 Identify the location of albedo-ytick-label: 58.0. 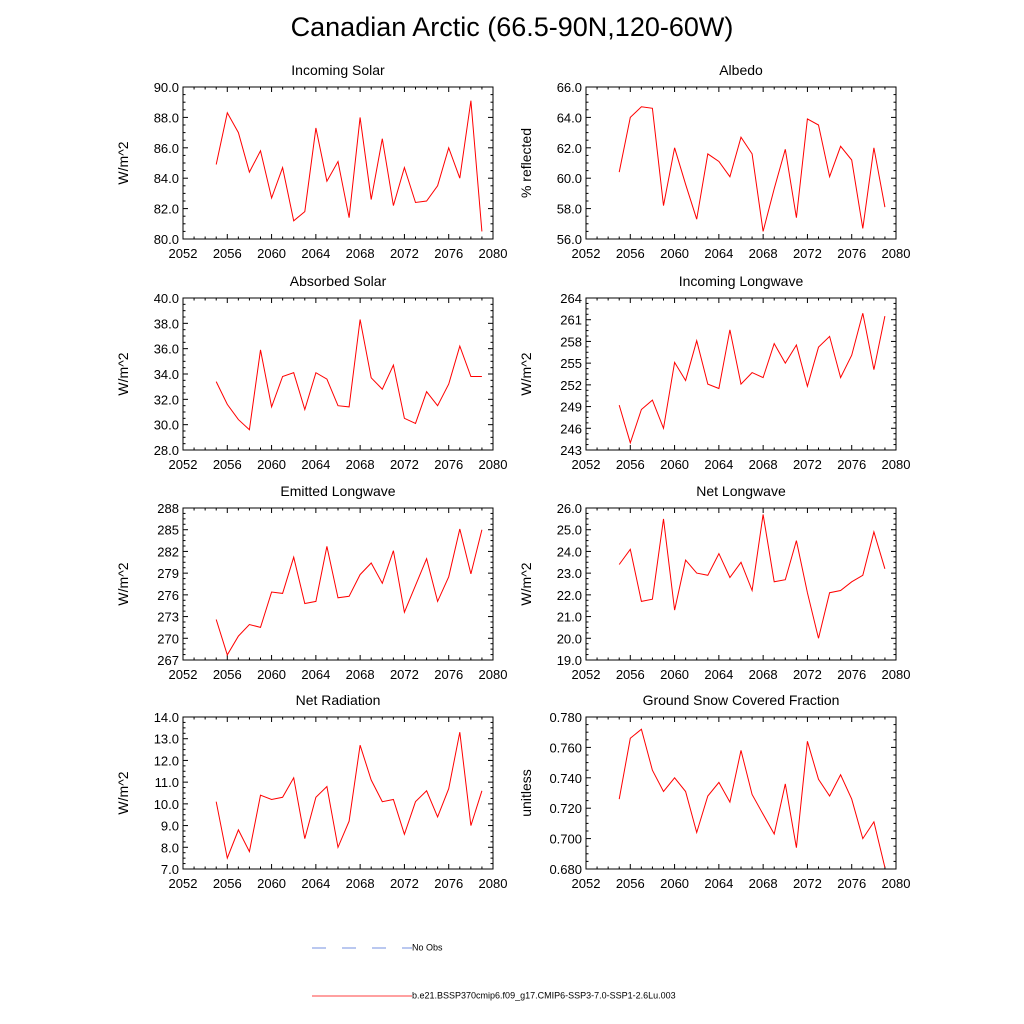
(569, 209).